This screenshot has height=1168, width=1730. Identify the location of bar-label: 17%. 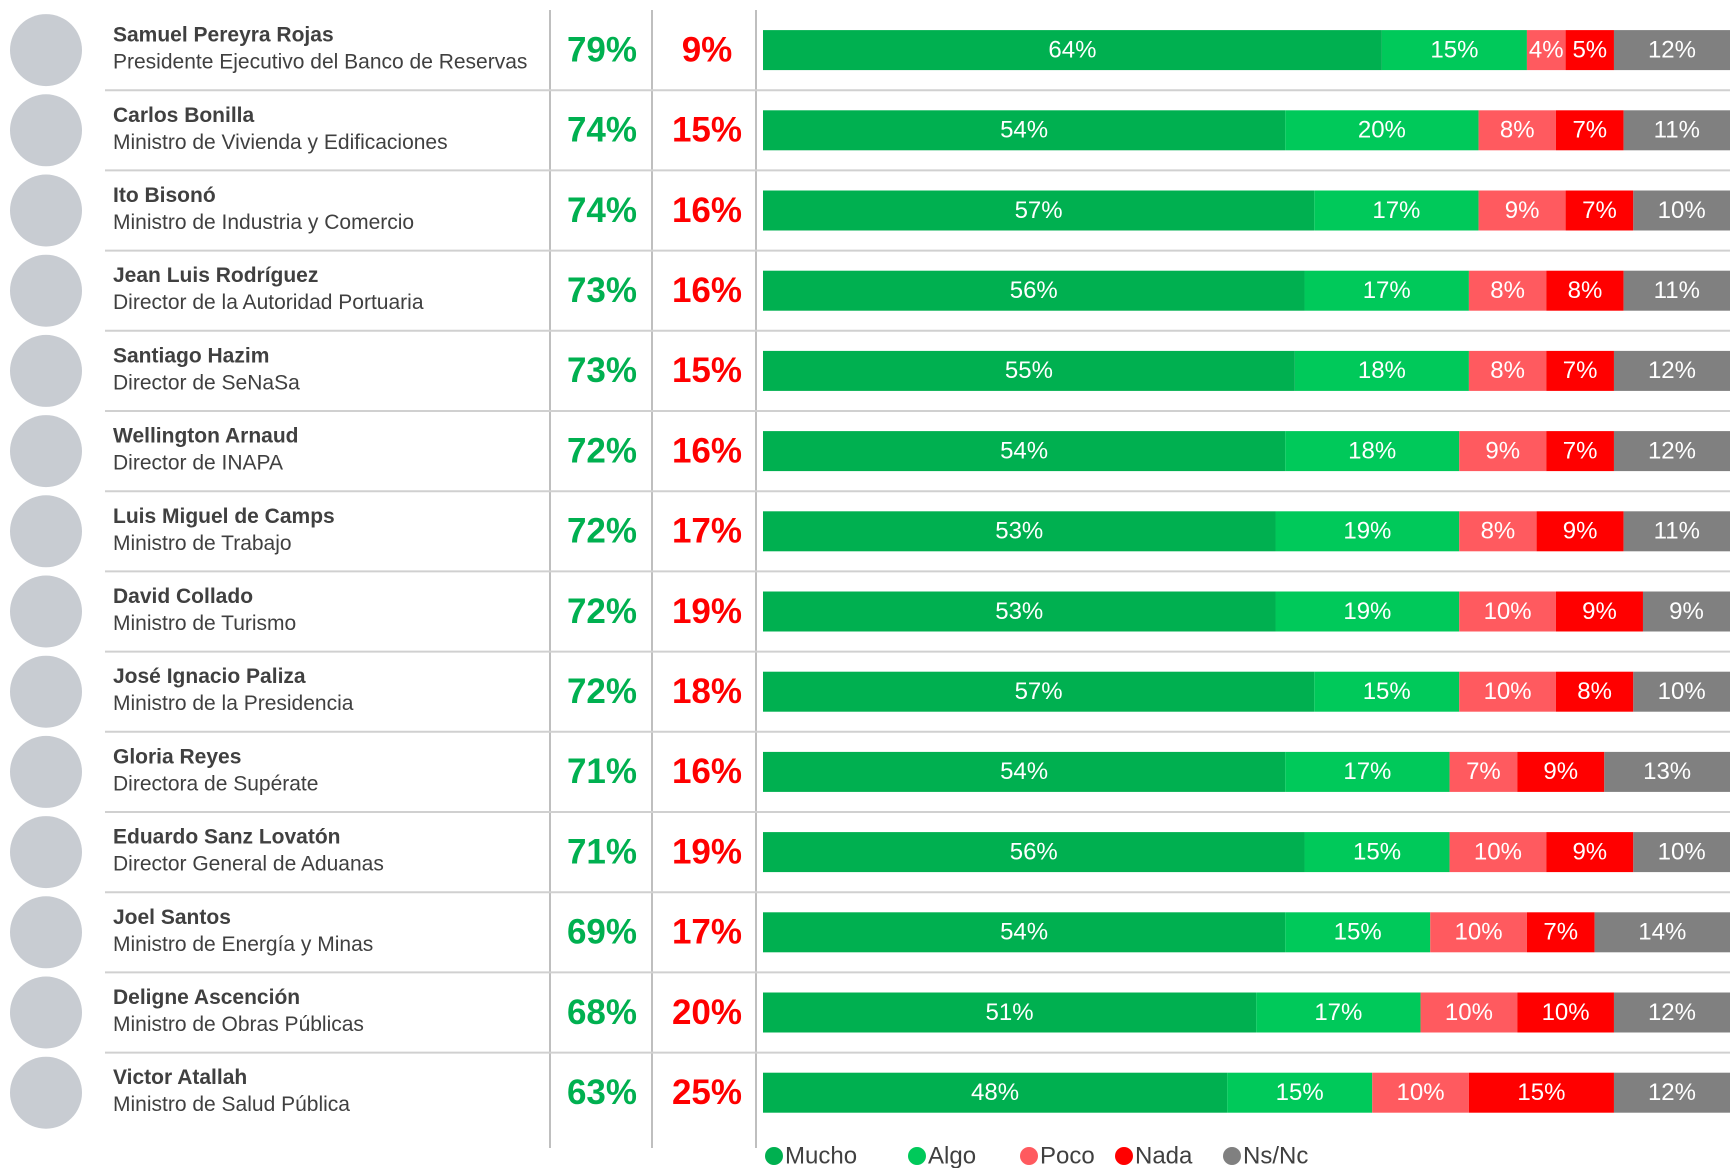
(1387, 290).